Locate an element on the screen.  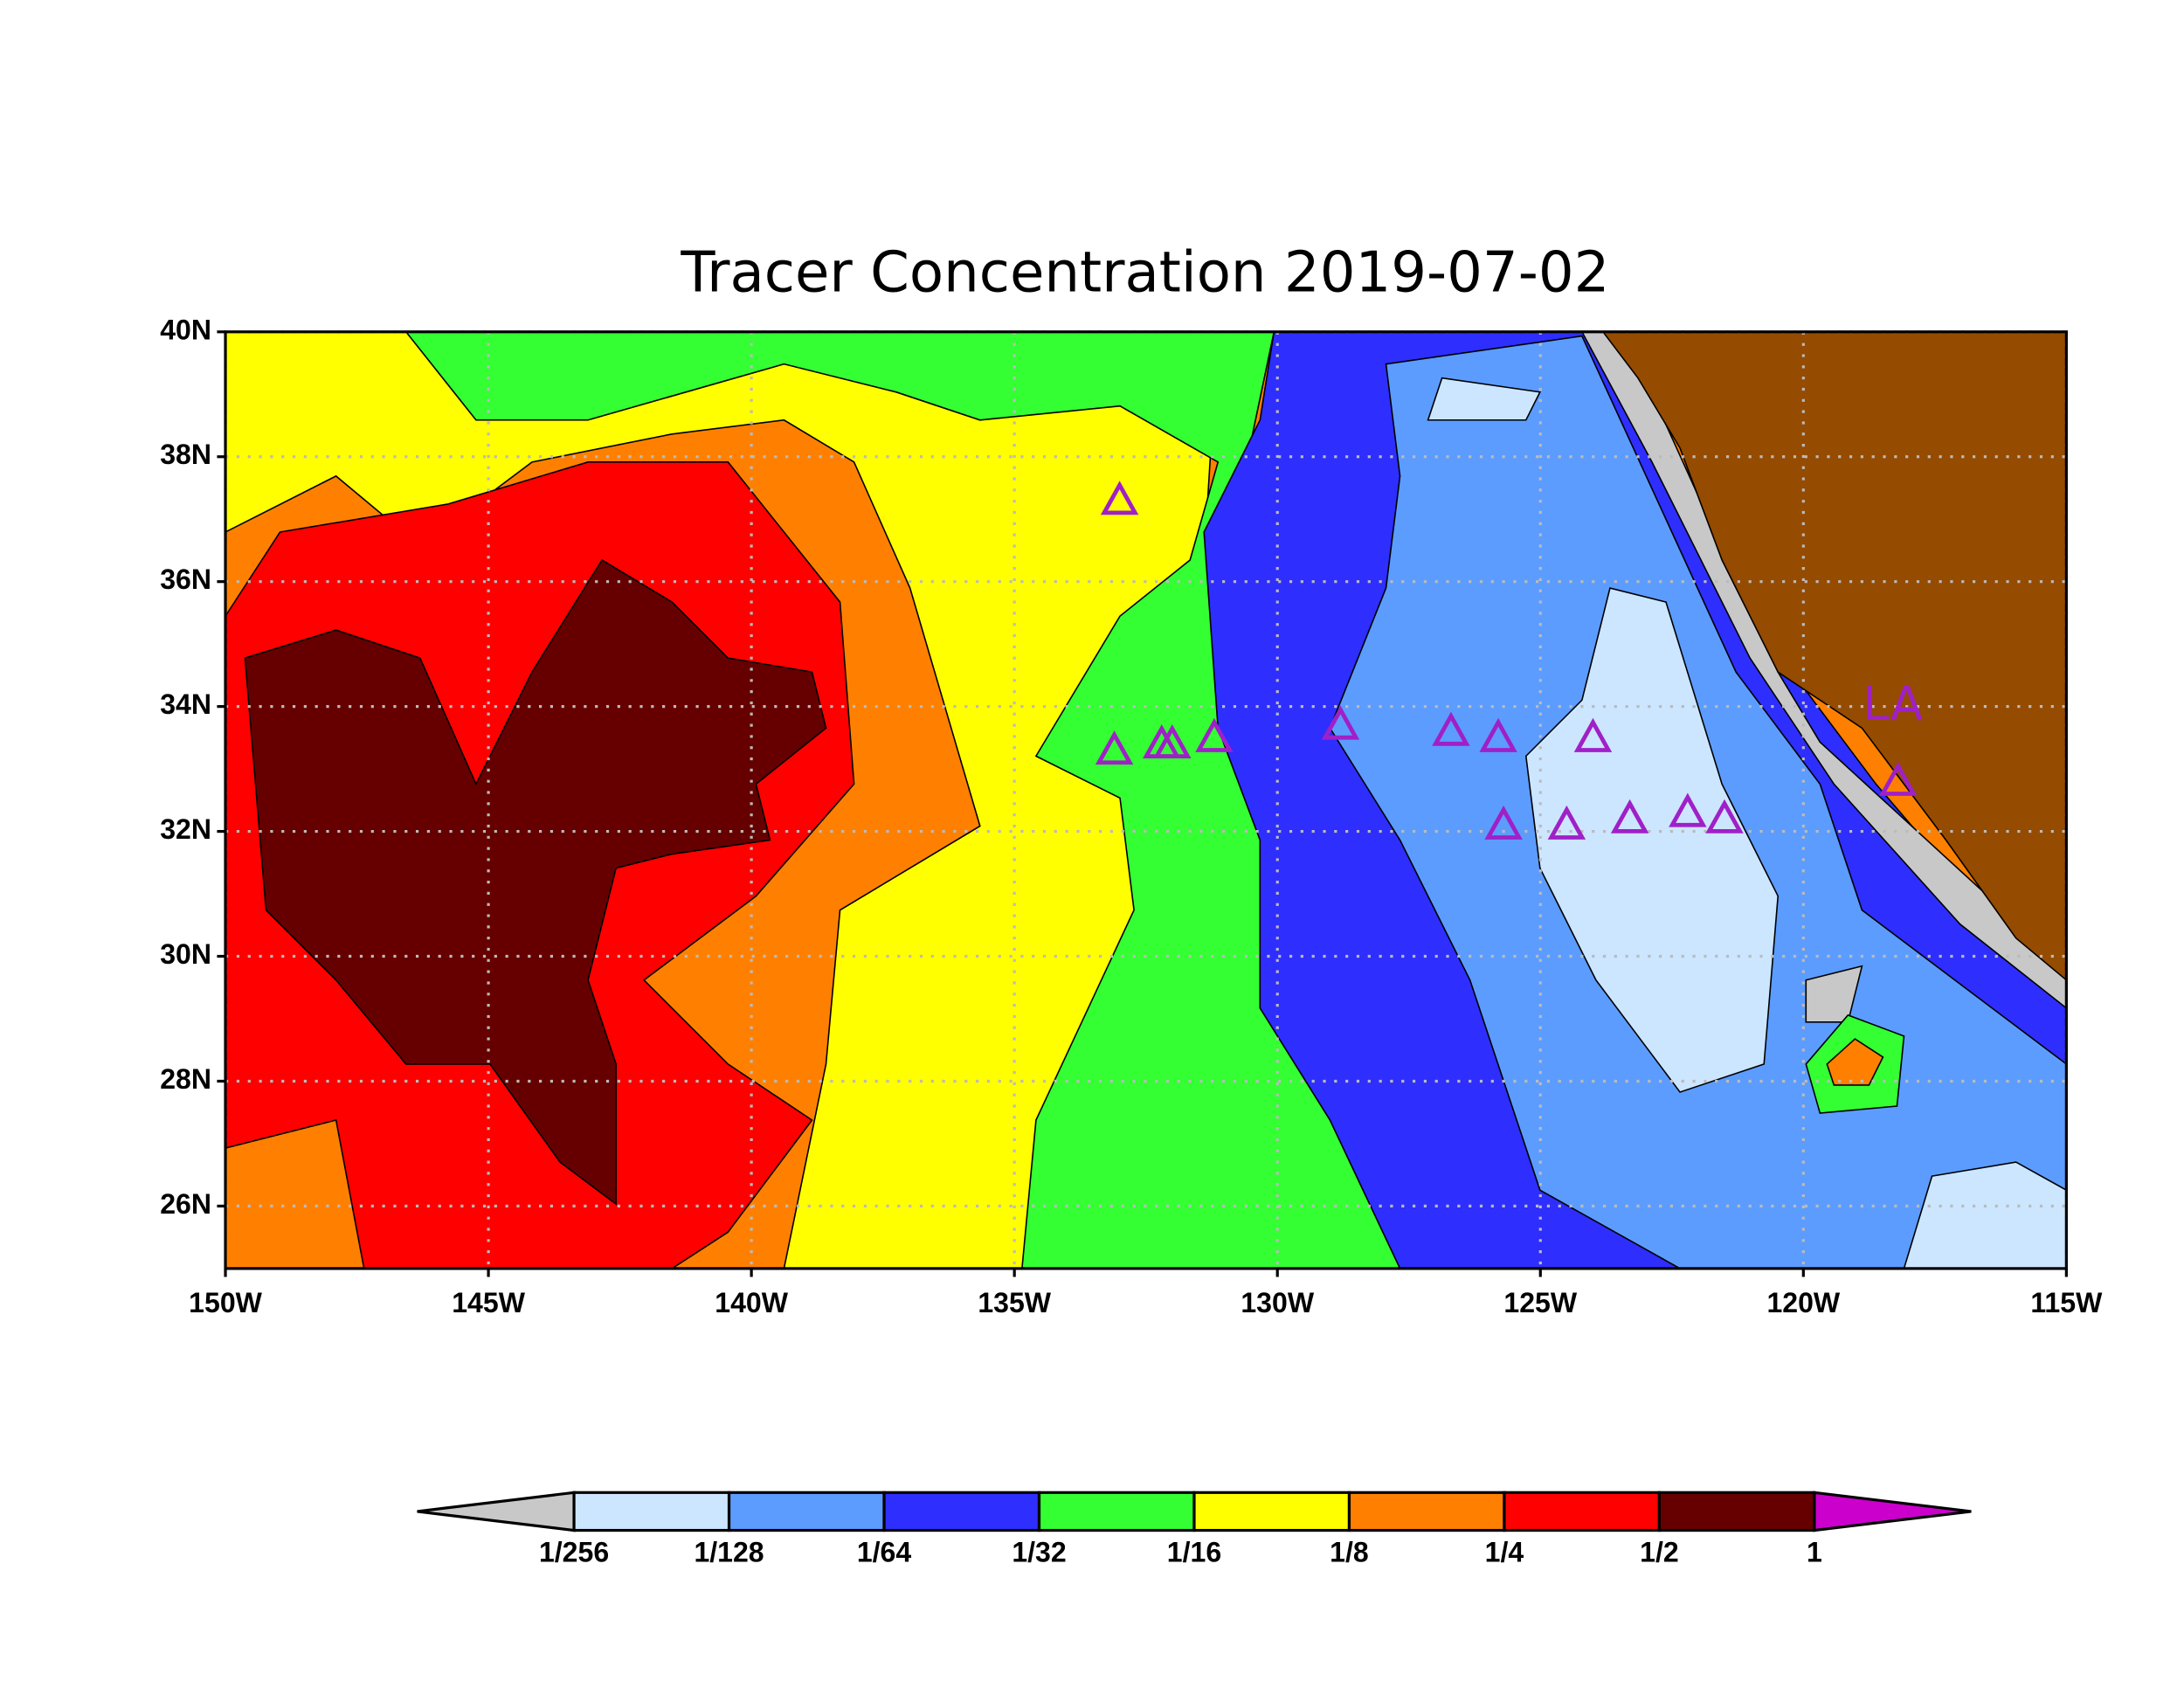
y-tick-label: 26N is located at coordinates (185, 1204).